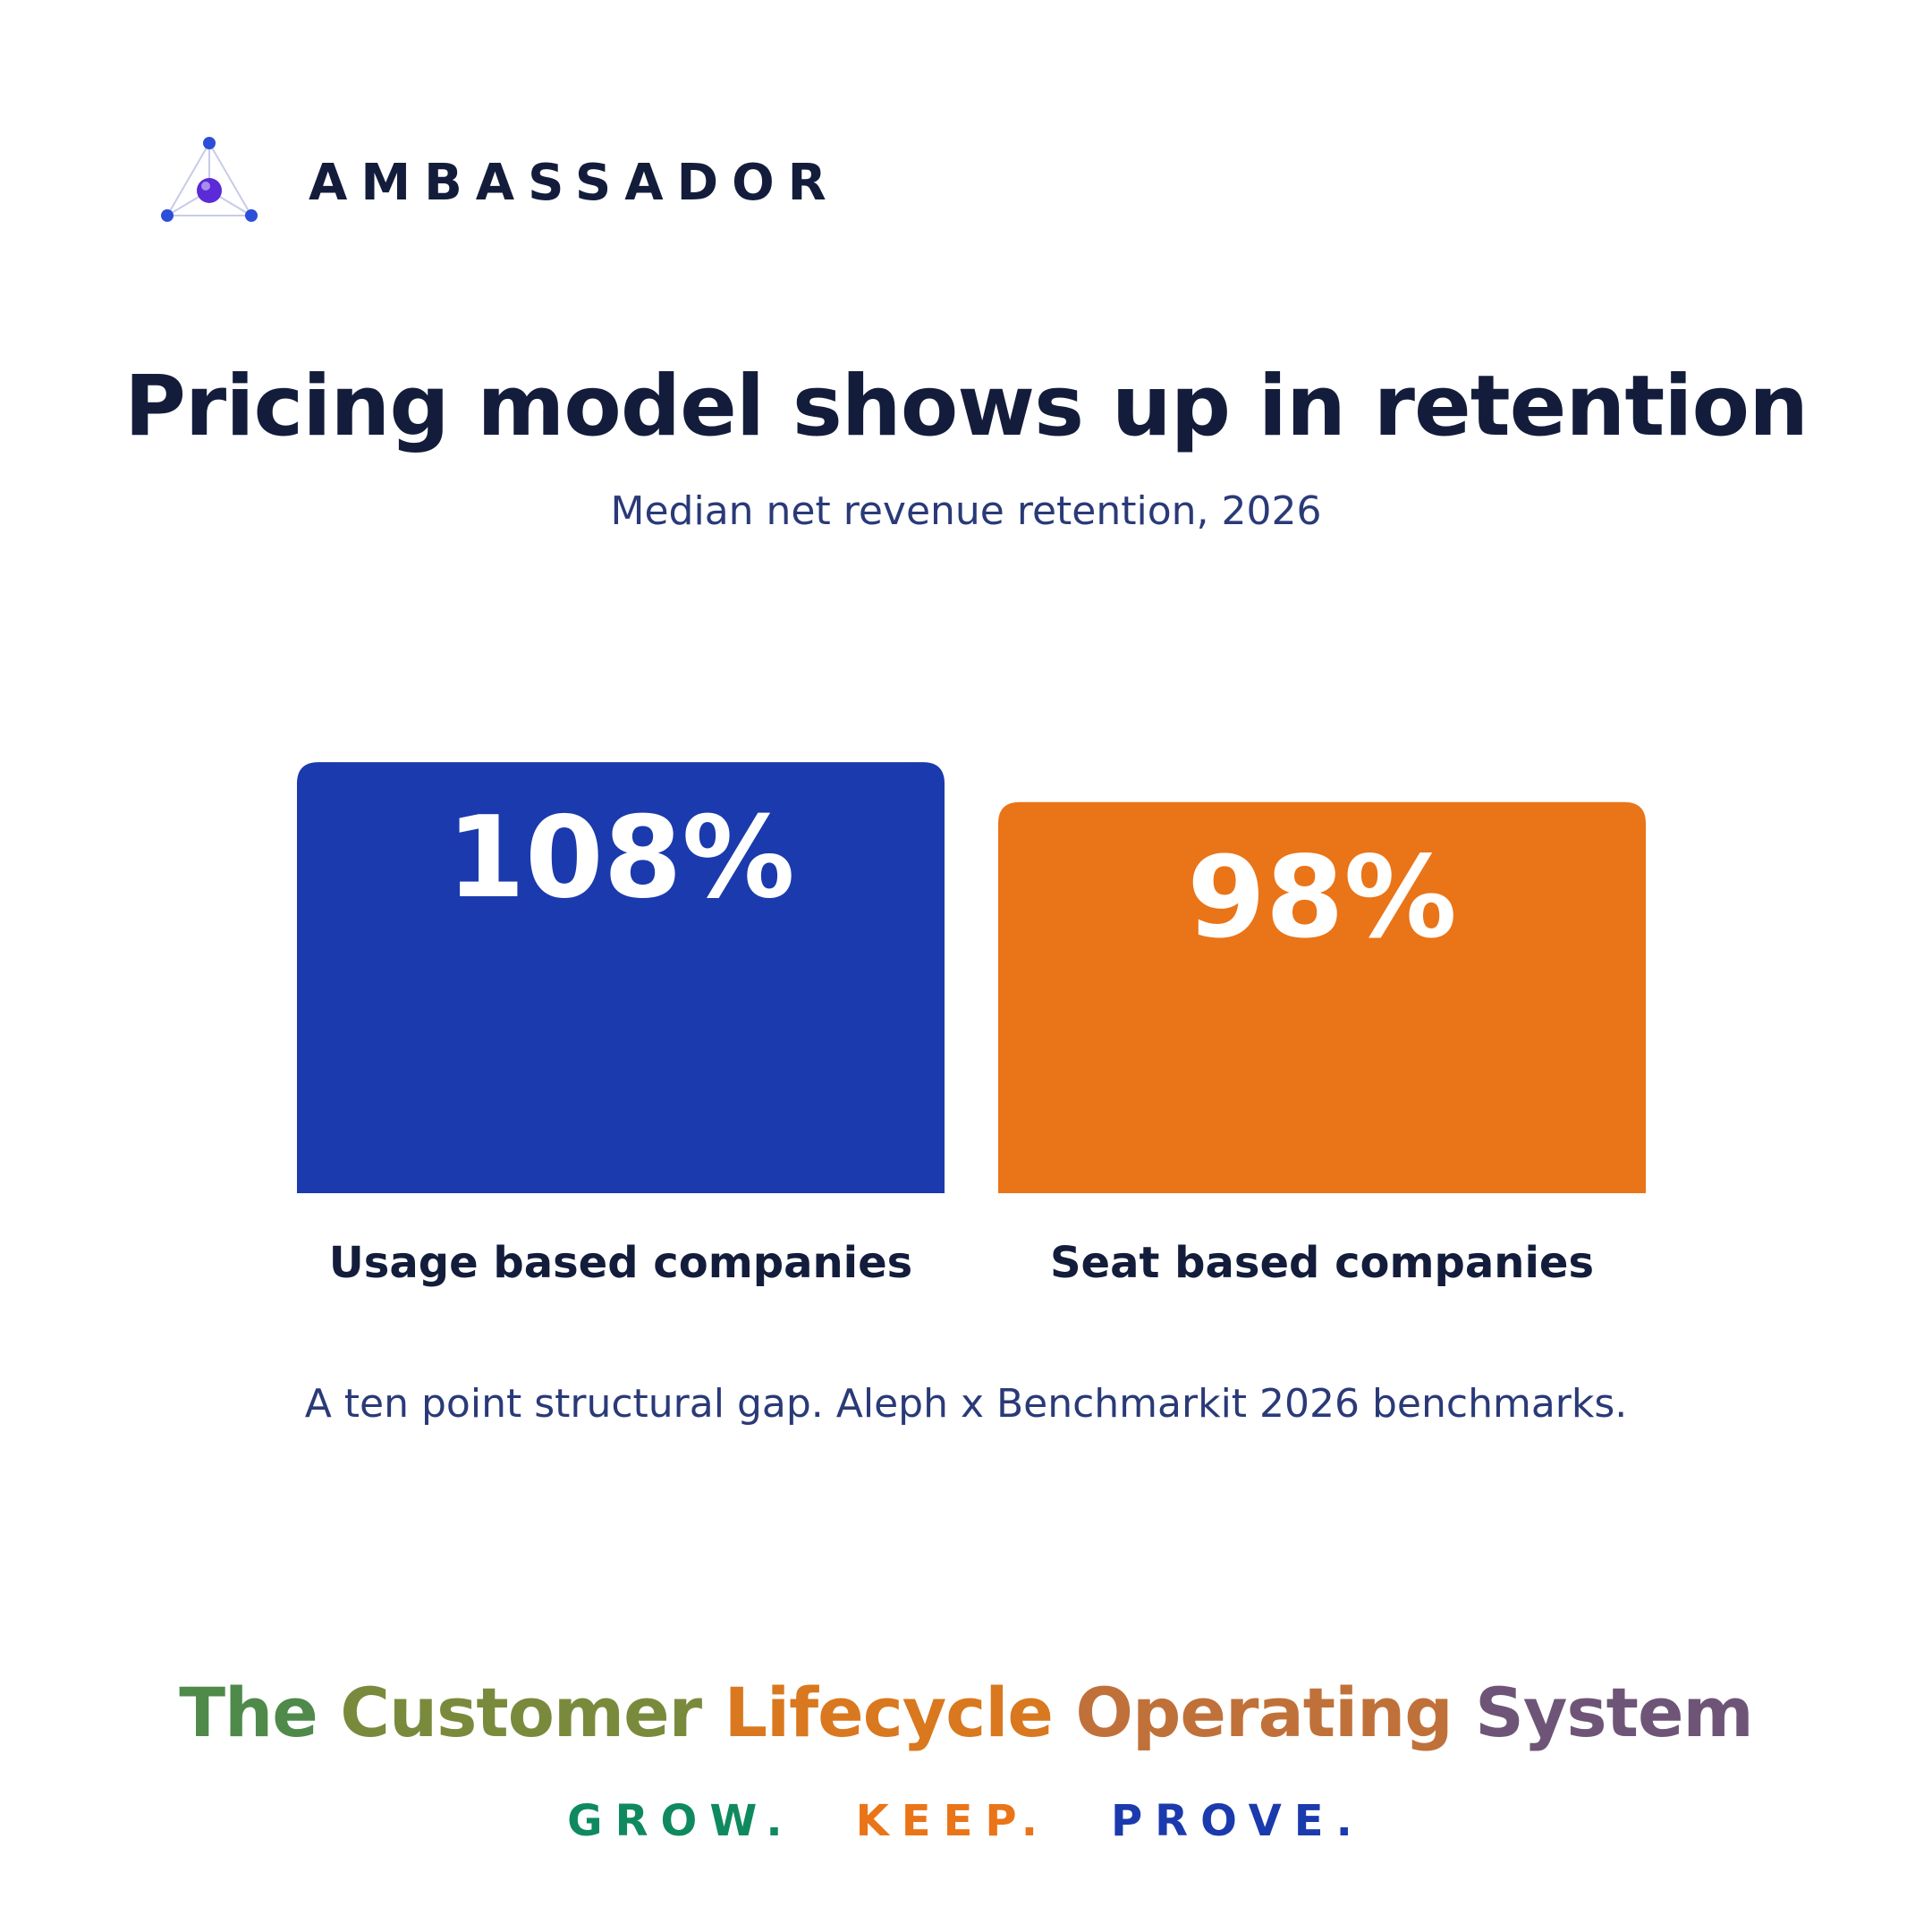 The width and height of the screenshot is (1932, 1932). I want to click on page-title: Pricing model shows up in retention, so click(966, 406).